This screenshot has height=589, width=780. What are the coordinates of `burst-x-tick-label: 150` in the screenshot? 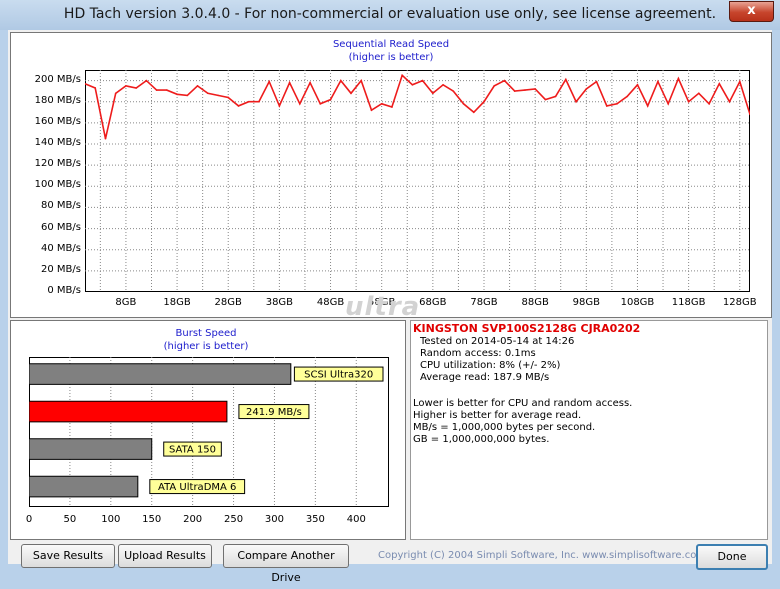 It's located at (152, 519).